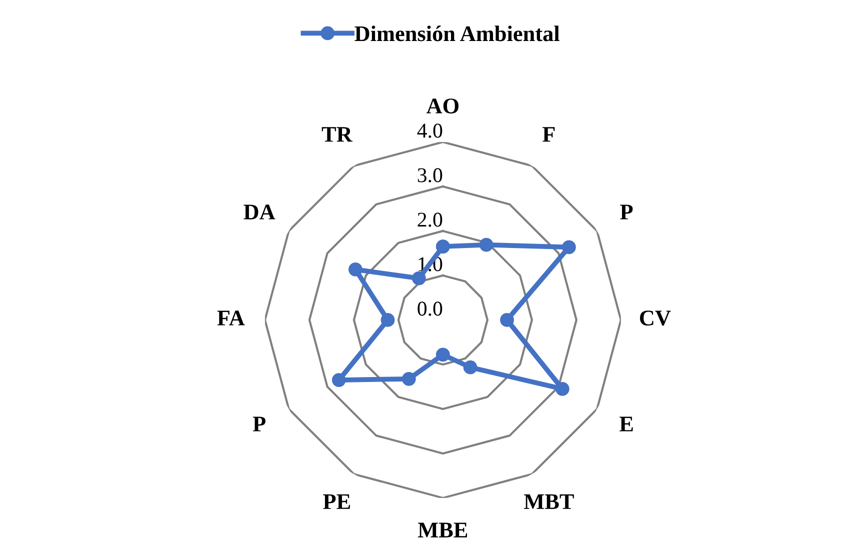 The height and width of the screenshot is (546, 863). What do you see at coordinates (337, 134) in the screenshot?
I see `spoke-label: TR` at bounding box center [337, 134].